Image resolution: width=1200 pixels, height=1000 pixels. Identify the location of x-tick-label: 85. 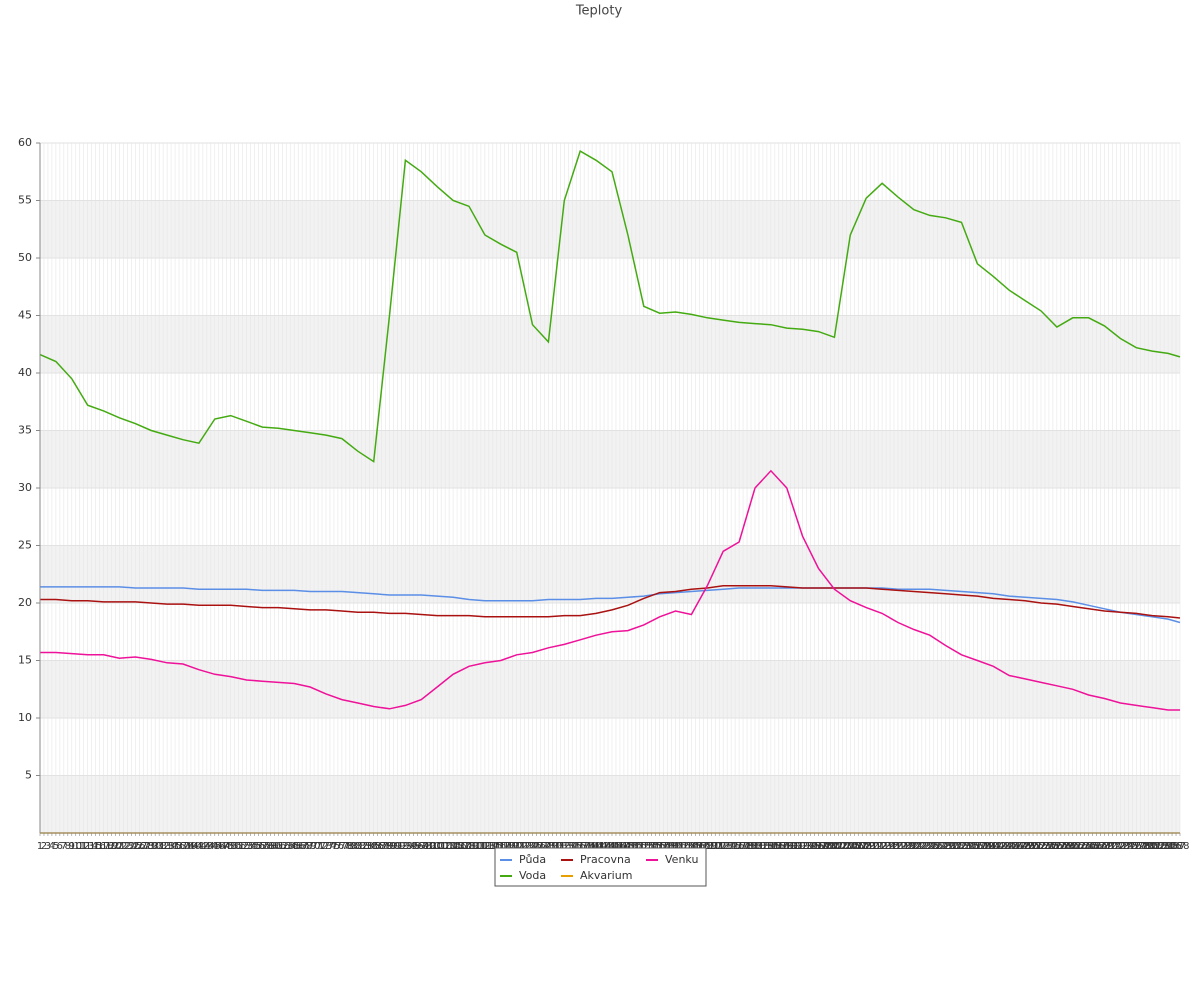
(373, 846).